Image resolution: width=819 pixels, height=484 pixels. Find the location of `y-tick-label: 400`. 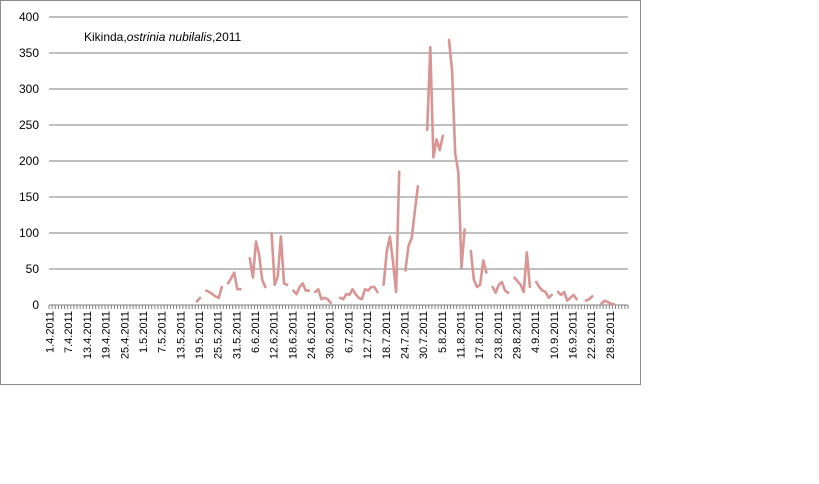

y-tick-label: 400 is located at coordinates (29, 17).